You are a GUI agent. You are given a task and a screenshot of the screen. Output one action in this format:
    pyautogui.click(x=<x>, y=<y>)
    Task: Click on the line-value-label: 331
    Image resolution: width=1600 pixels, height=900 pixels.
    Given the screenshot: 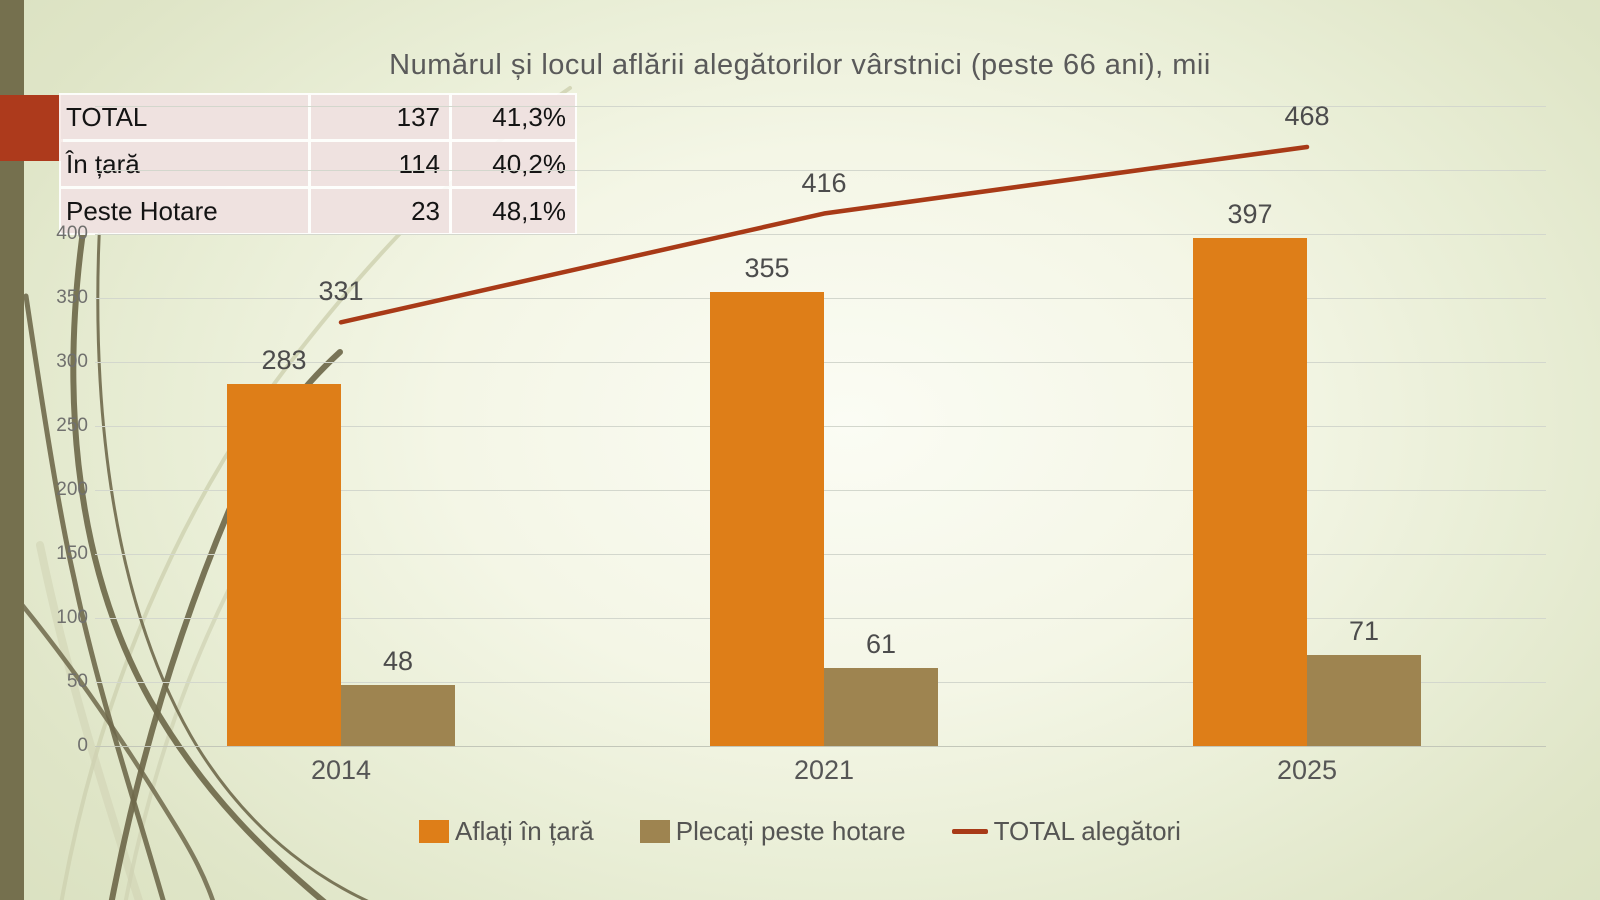 What is the action you would take?
    pyautogui.click(x=341, y=291)
    